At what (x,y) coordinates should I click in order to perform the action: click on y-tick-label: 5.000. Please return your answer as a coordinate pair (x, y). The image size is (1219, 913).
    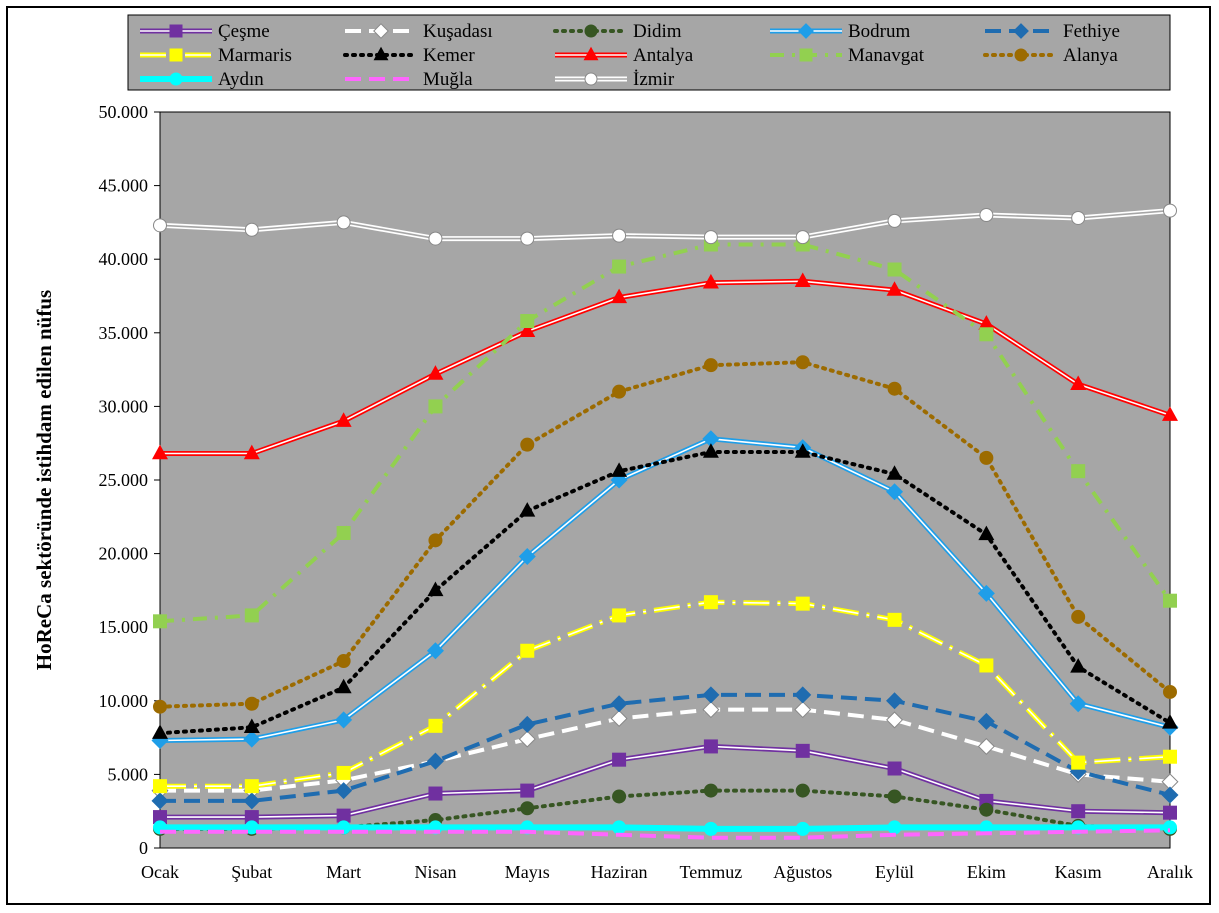
    Looking at the image, I should click on (128, 774).